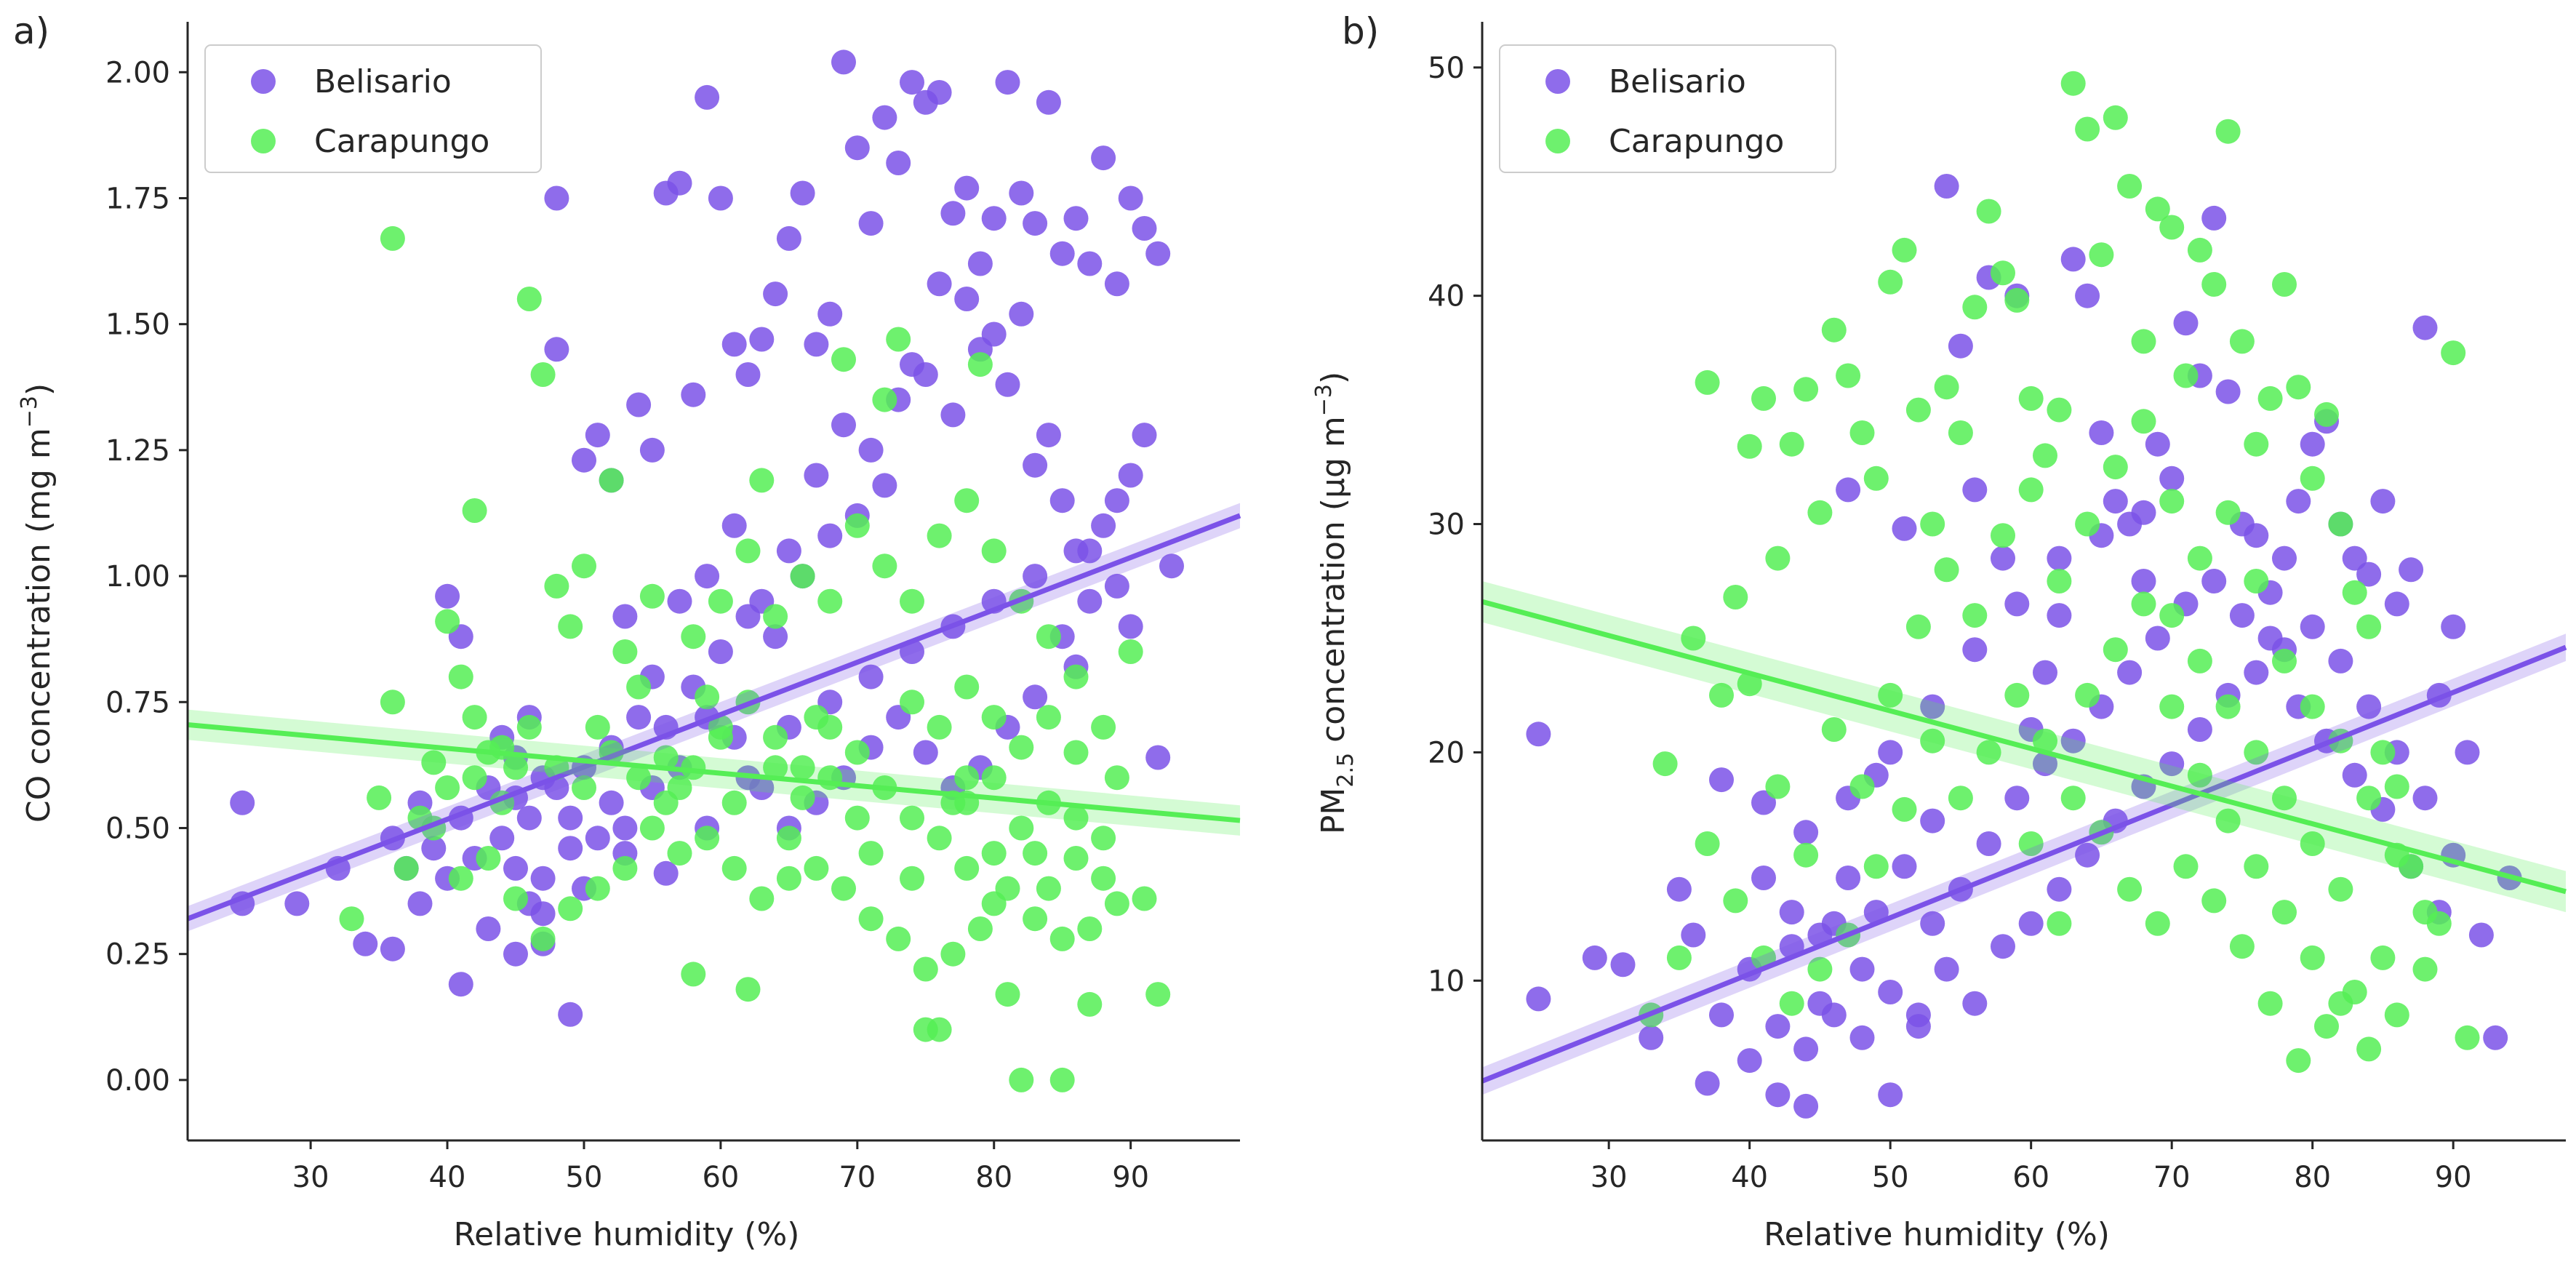  What do you see at coordinates (310, 1177) in the screenshot?
I see `panel-a-x-tick-label: 30` at bounding box center [310, 1177].